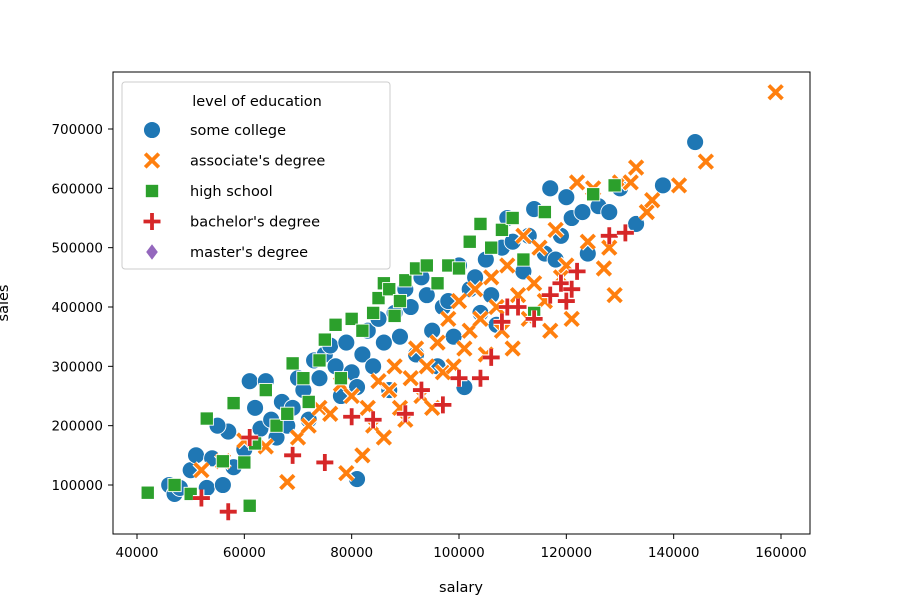  Describe the element at coordinates (256, 175) in the screenshot. I see `legend-frame` at that location.